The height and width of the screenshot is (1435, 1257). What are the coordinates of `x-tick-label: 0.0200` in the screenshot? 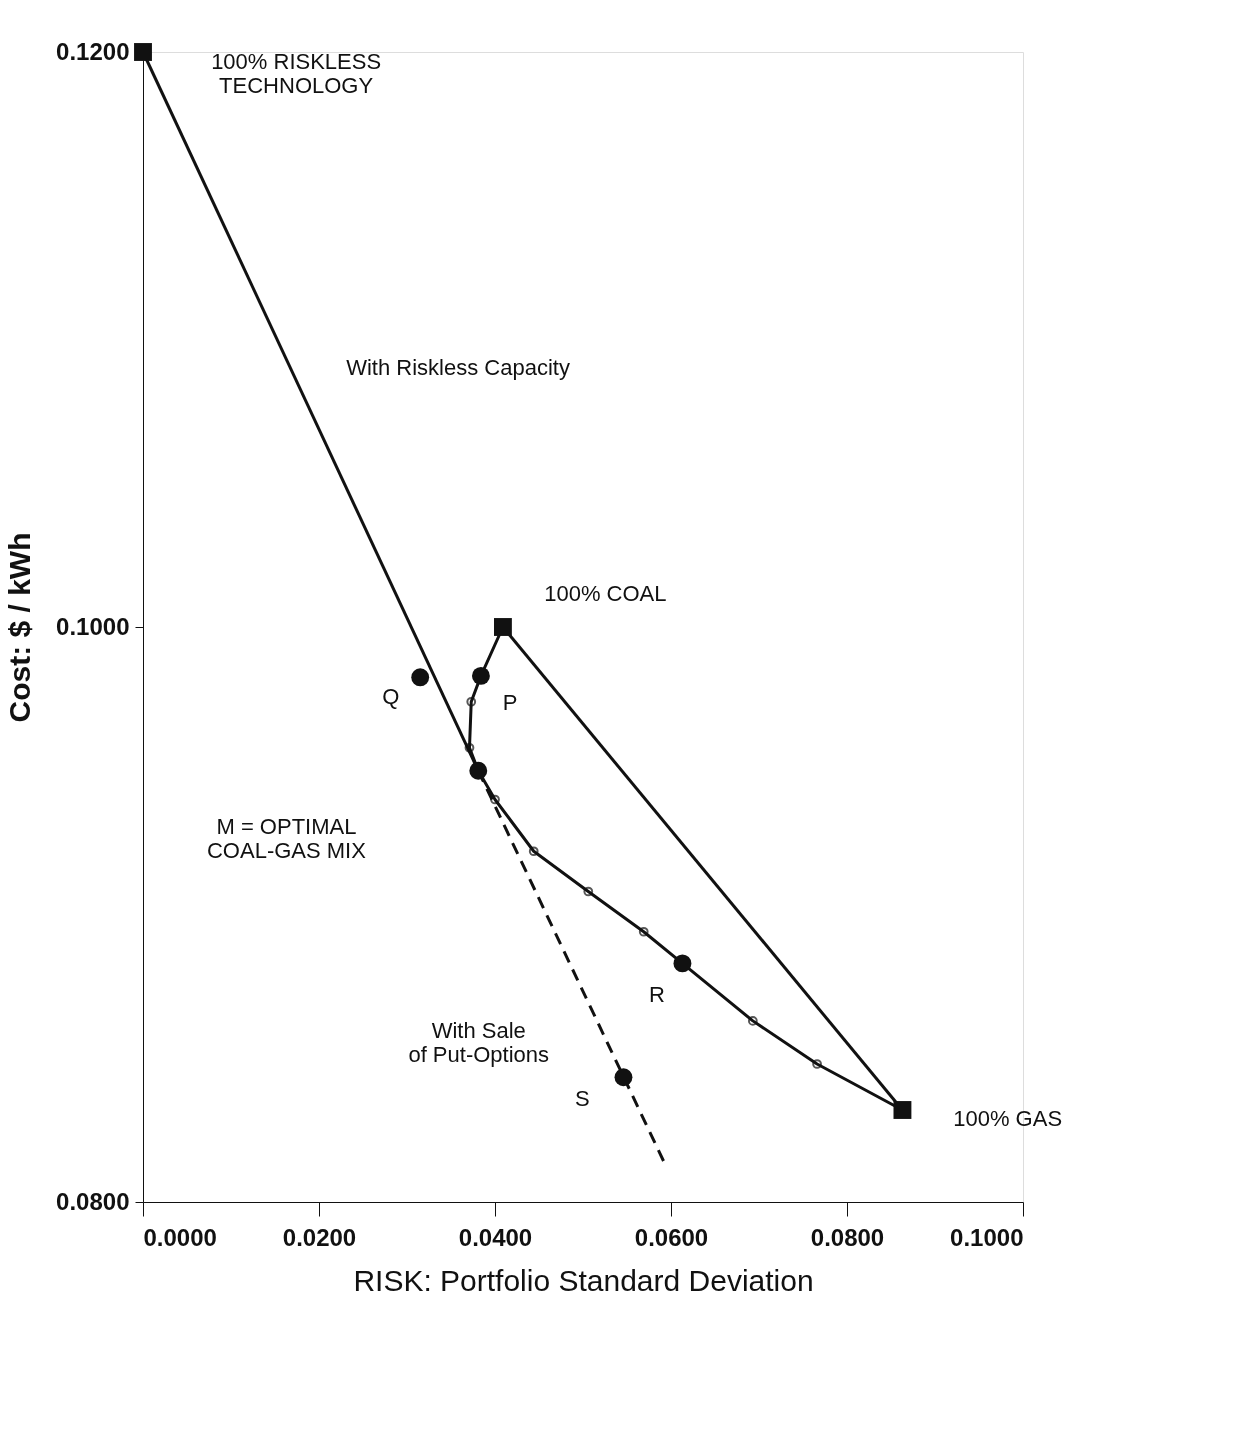 It's located at (319, 1237).